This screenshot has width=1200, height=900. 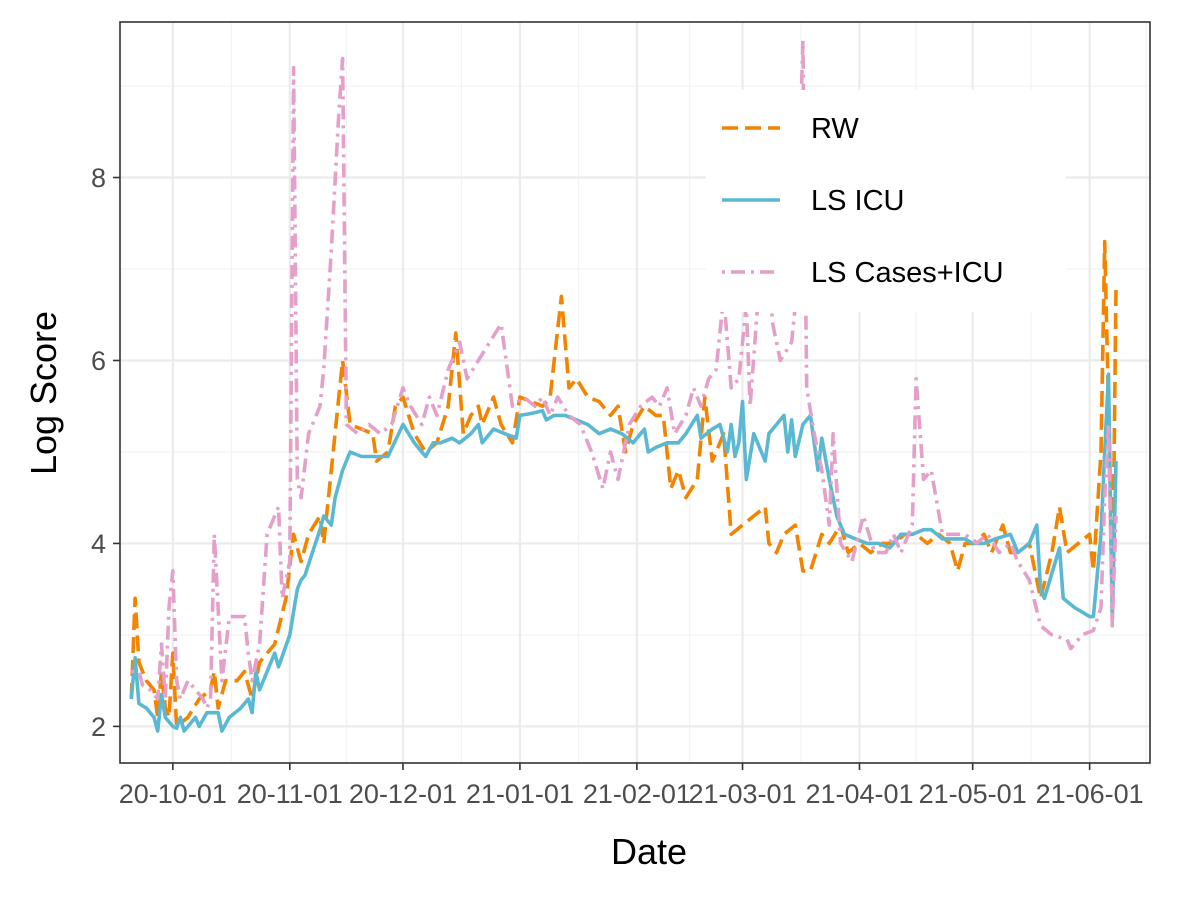 What do you see at coordinates (98, 361) in the screenshot?
I see `y-tick-label: 6` at bounding box center [98, 361].